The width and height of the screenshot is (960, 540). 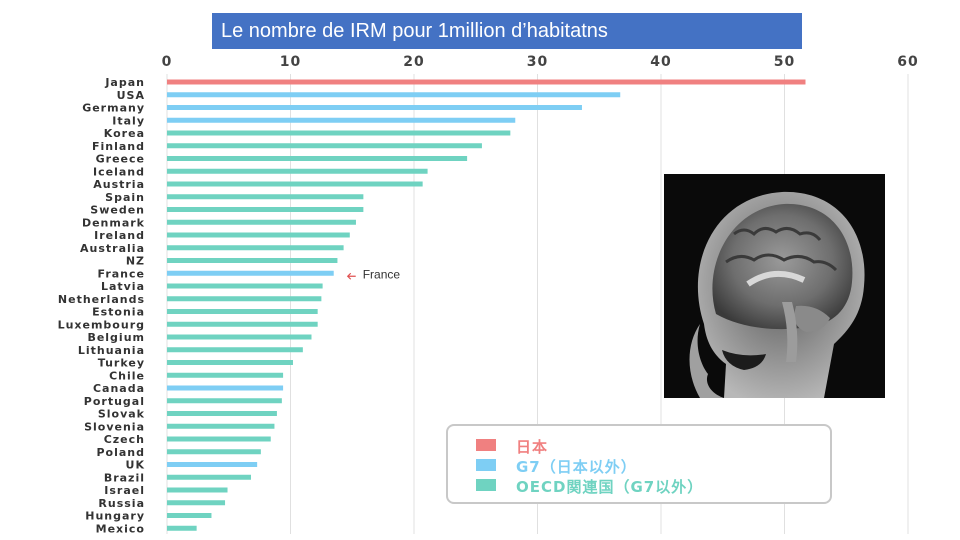 What do you see at coordinates (532, 447) in the screenshot?
I see `legend-label-japan: 日本` at bounding box center [532, 447].